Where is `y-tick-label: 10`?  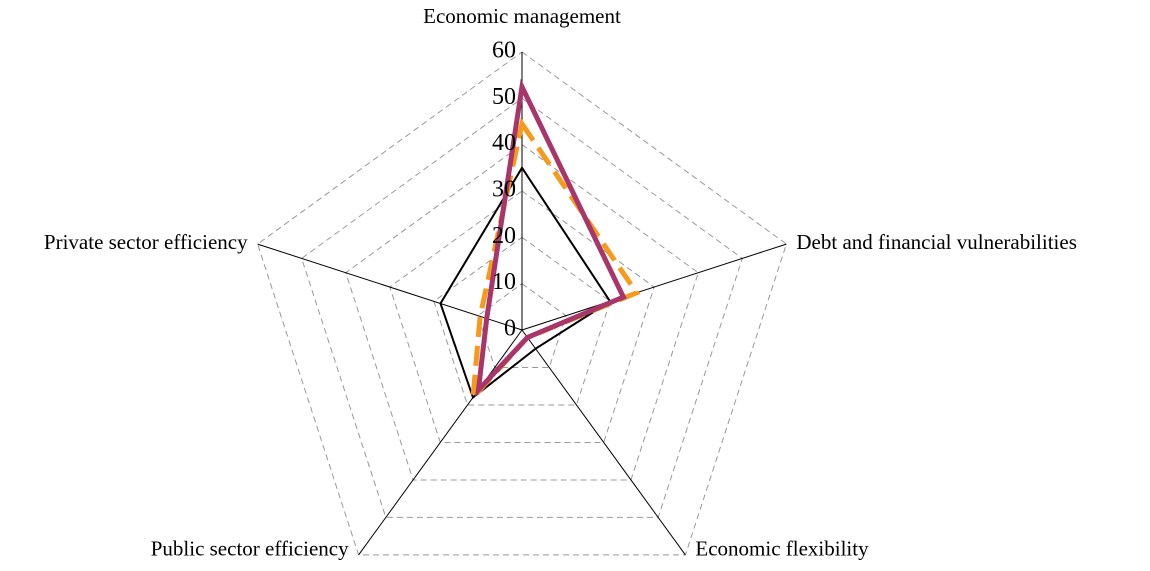 y-tick-label: 10 is located at coordinates (504, 282).